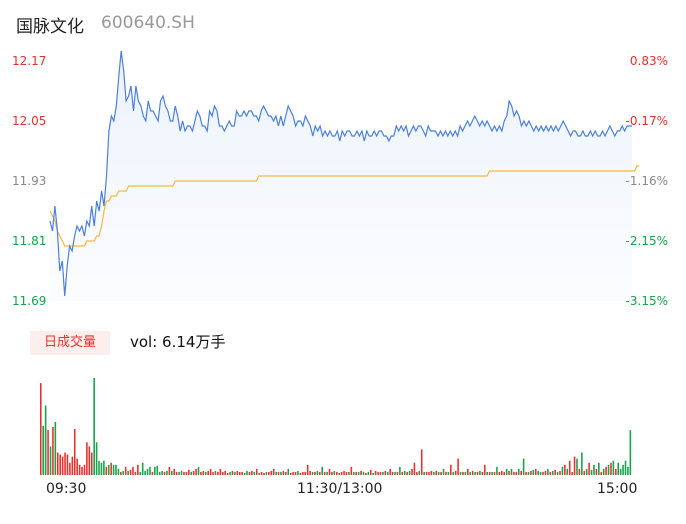 The image size is (686, 524). I want to click on volume-tab: 日成交量, so click(70, 343).